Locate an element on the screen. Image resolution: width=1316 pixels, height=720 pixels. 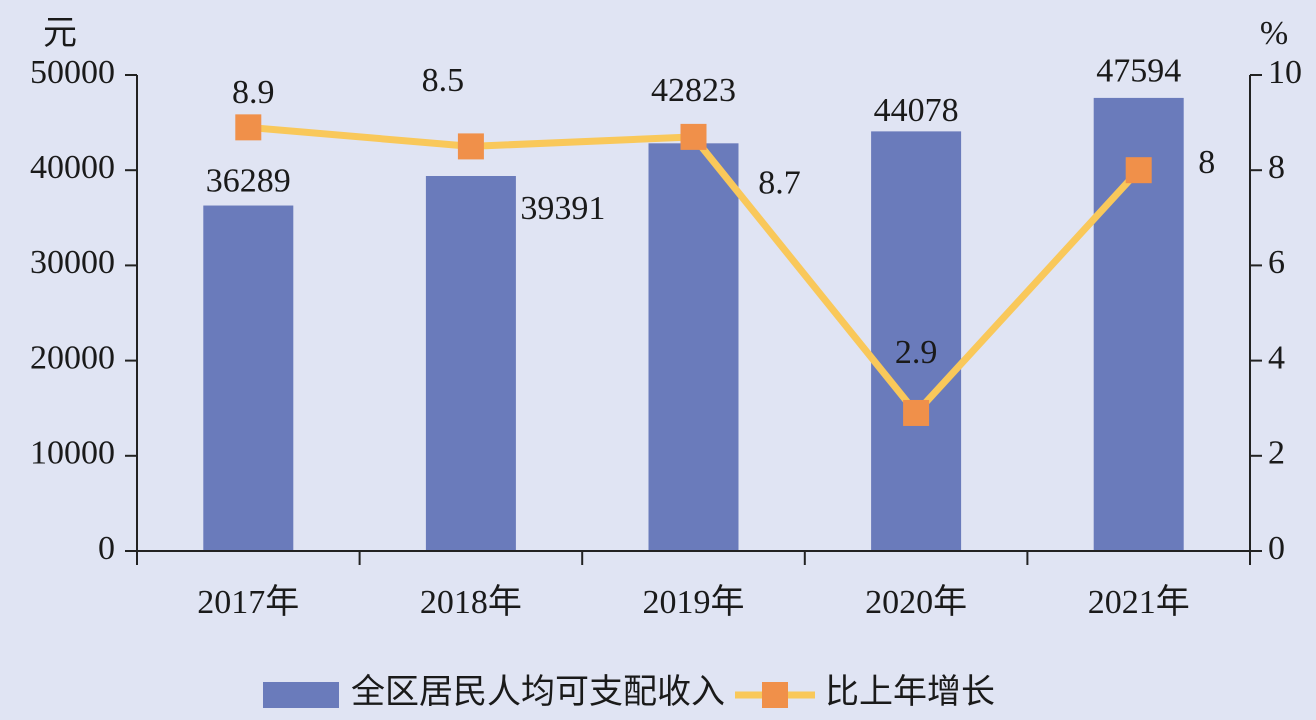
y2-tick-label: 6 is located at coordinates (1276, 262).